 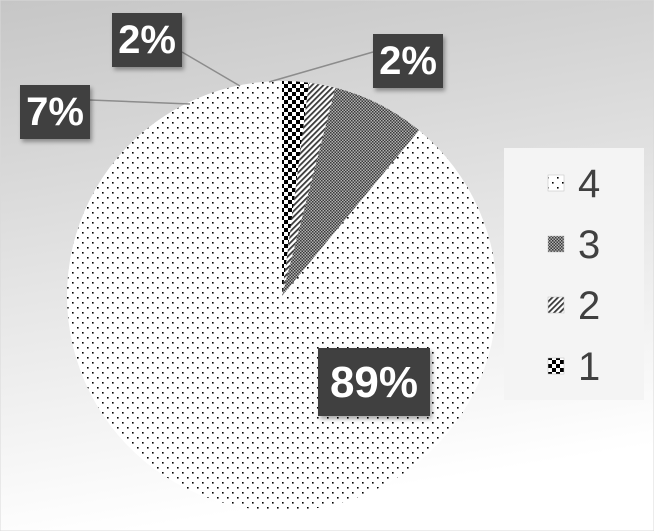 I want to click on legend: 4 3 2 1, so click(x=574, y=274).